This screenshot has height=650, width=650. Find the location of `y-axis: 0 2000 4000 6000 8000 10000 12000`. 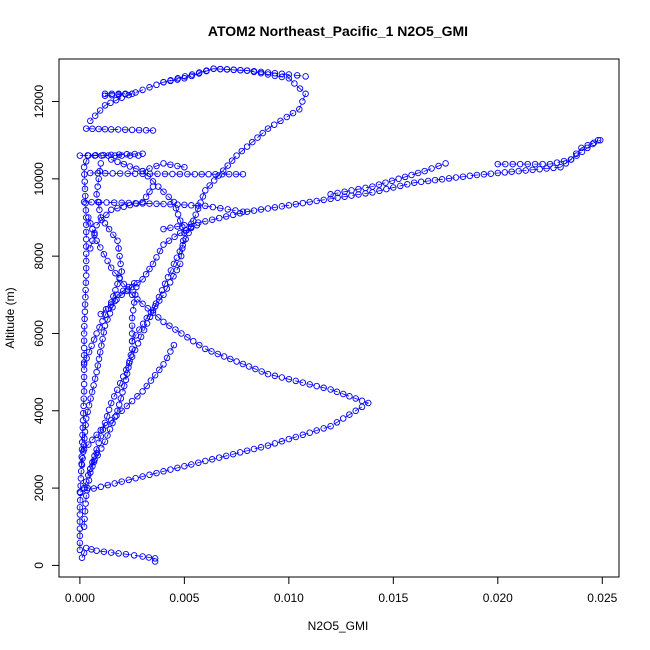

y-axis: 0 2000 4000 6000 8000 10000 12000 is located at coordinates (46, 327).